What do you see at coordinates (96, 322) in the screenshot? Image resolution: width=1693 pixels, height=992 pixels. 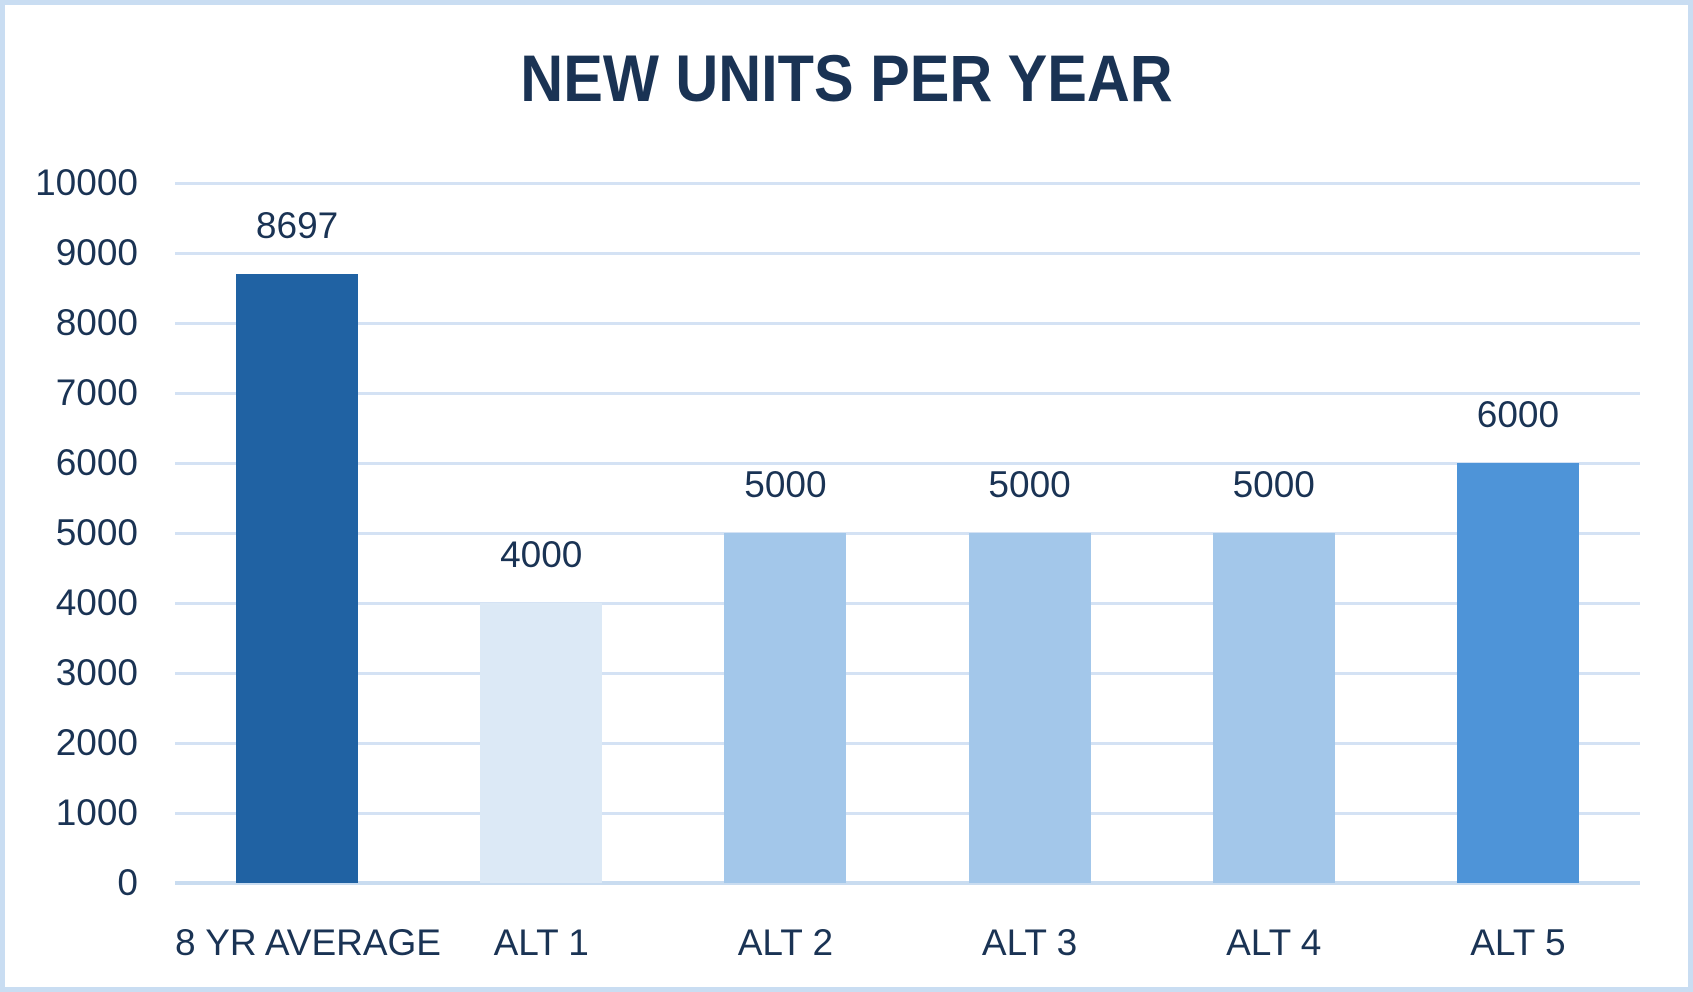 I see `y-axis-tick-label: 8000` at bounding box center [96, 322].